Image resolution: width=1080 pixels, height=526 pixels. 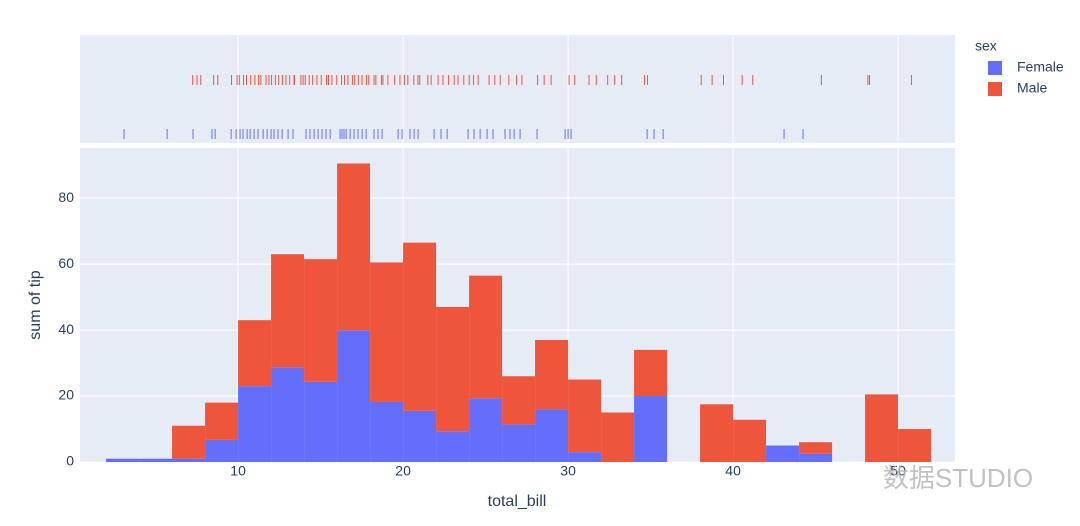 What do you see at coordinates (958, 478) in the screenshot?
I see `watermark: 数据STUDIO` at bounding box center [958, 478].